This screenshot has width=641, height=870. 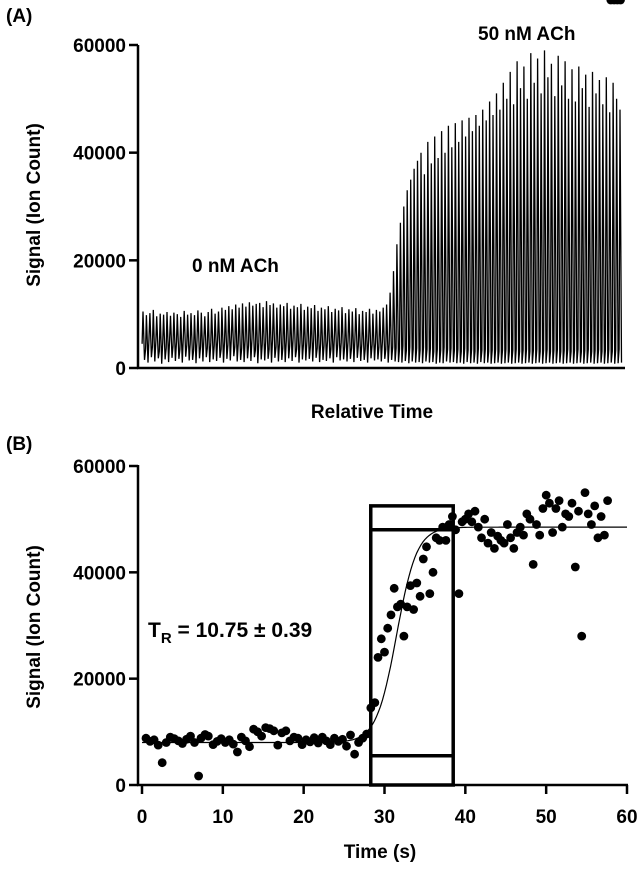 What do you see at coordinates (303, 817) in the screenshot?
I see `x-tick-label: 20` at bounding box center [303, 817].